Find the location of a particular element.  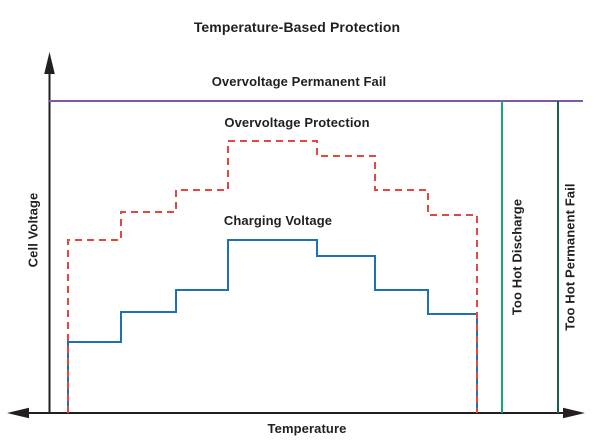

x-axis-left-arrow-icon is located at coordinates (18, 413).